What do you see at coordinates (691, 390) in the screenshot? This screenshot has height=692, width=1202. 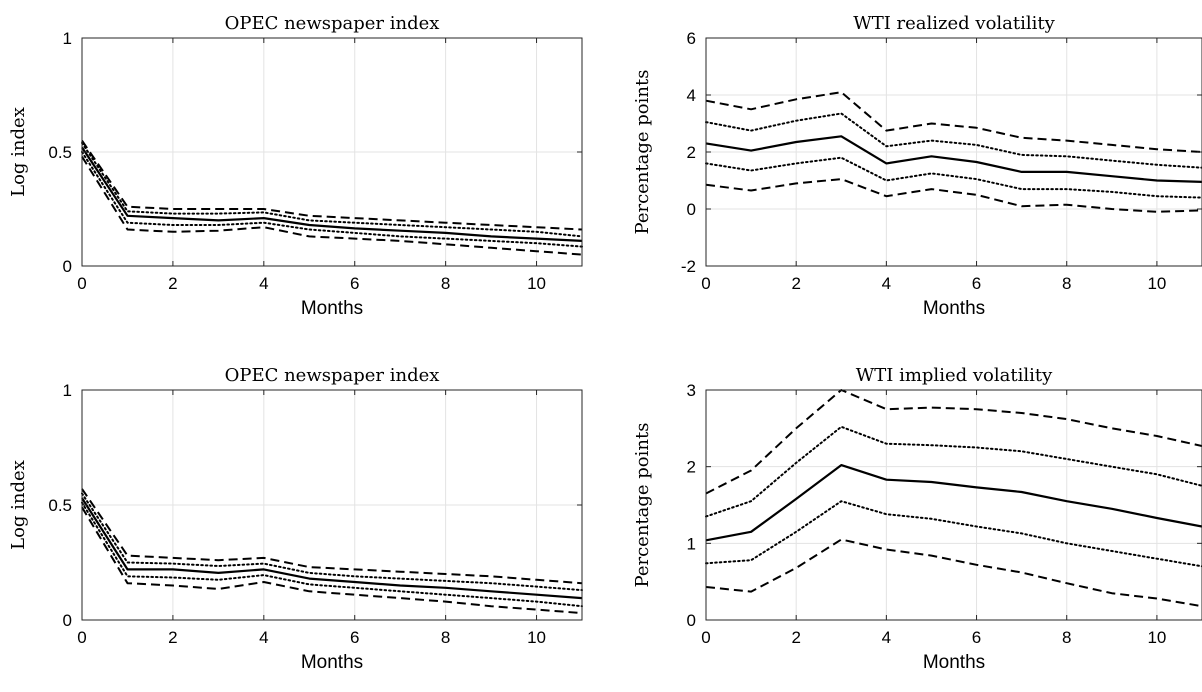 I see `y-tick-label: 3` at bounding box center [691, 390].